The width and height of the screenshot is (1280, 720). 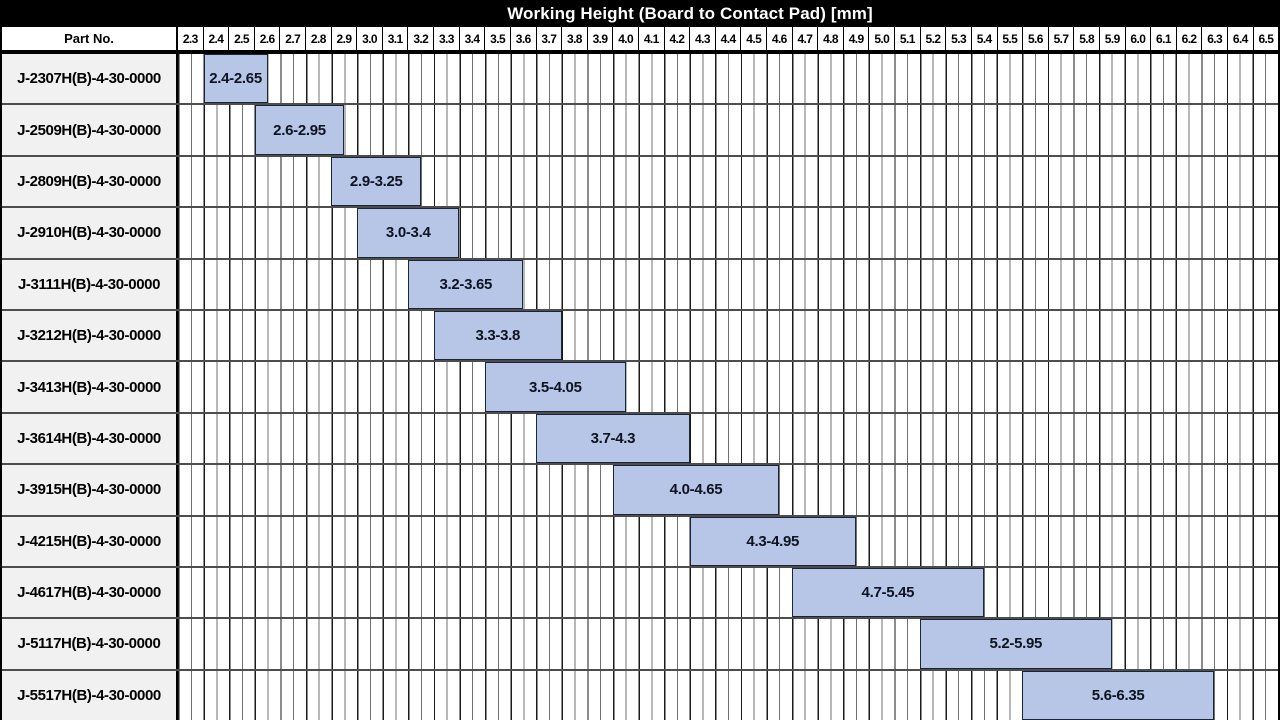 What do you see at coordinates (728, 284) in the screenshot?
I see `row-track: 3.2-3.65` at bounding box center [728, 284].